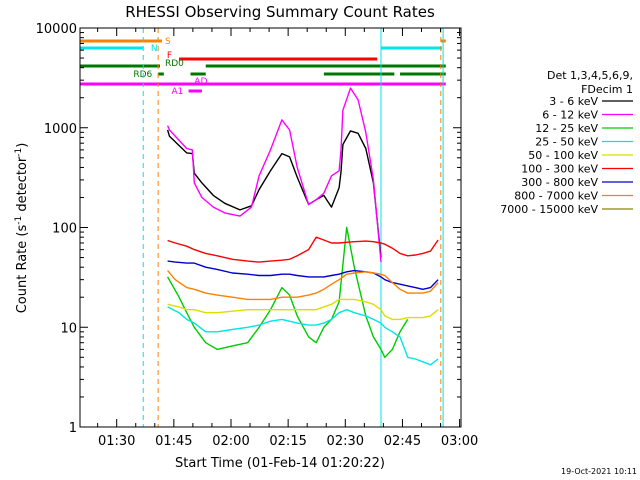 This screenshot has width=640, height=480. What do you see at coordinates (68, 328) in the screenshot?
I see `y-tick-label: 10` at bounding box center [68, 328].